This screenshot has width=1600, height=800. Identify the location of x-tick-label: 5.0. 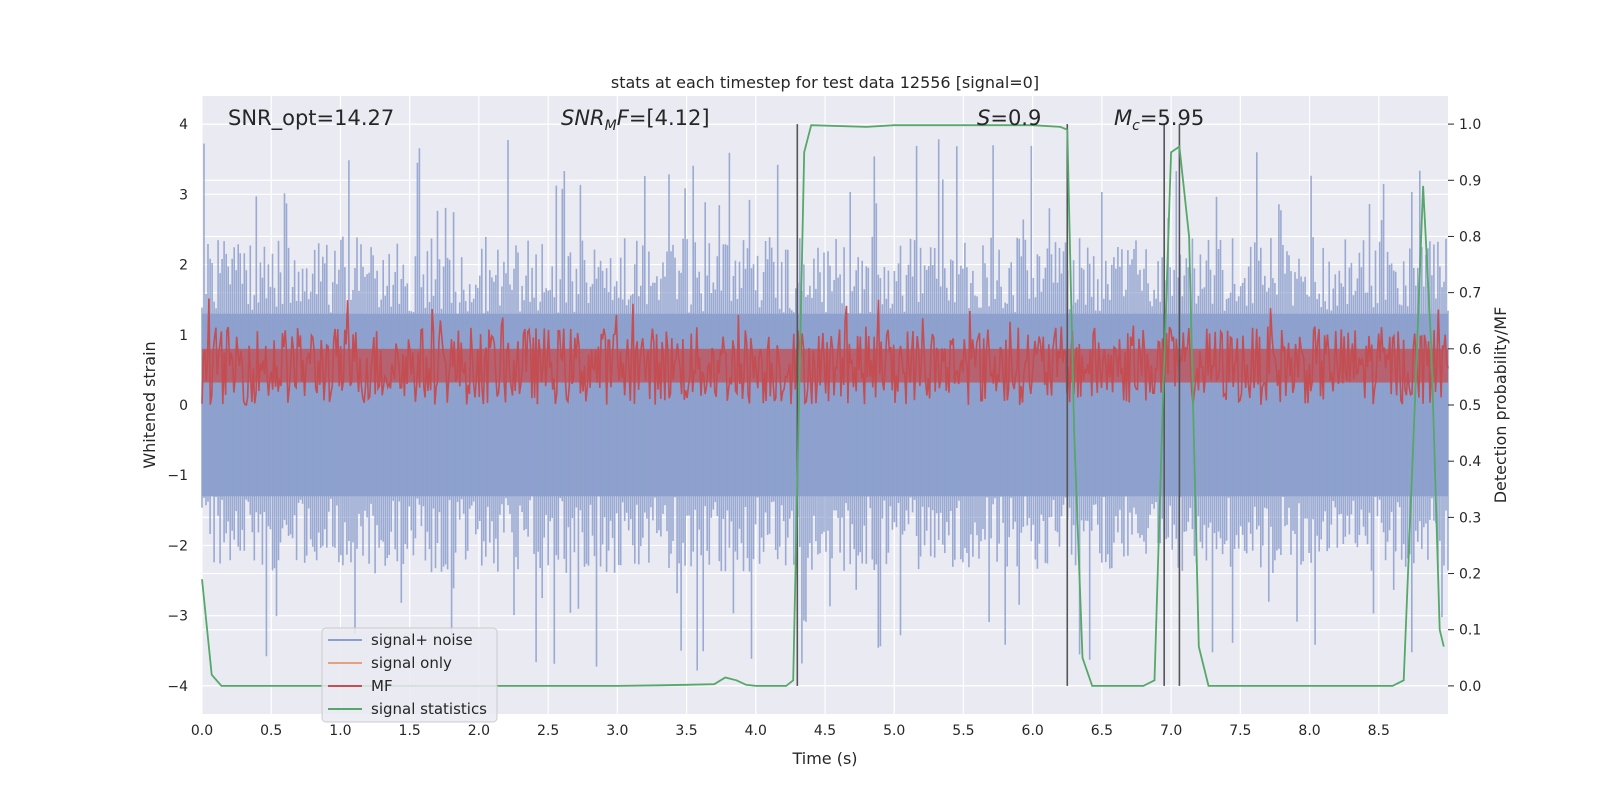
(894, 731).